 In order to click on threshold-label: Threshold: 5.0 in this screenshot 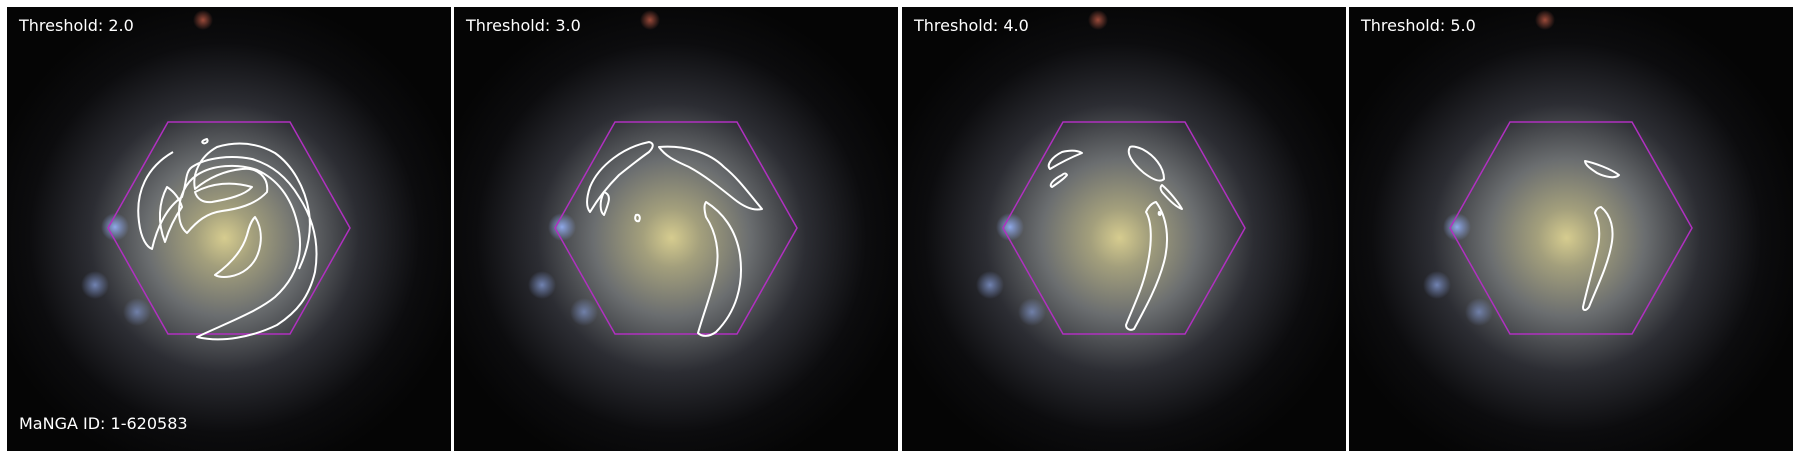, I will do `click(1418, 25)`.